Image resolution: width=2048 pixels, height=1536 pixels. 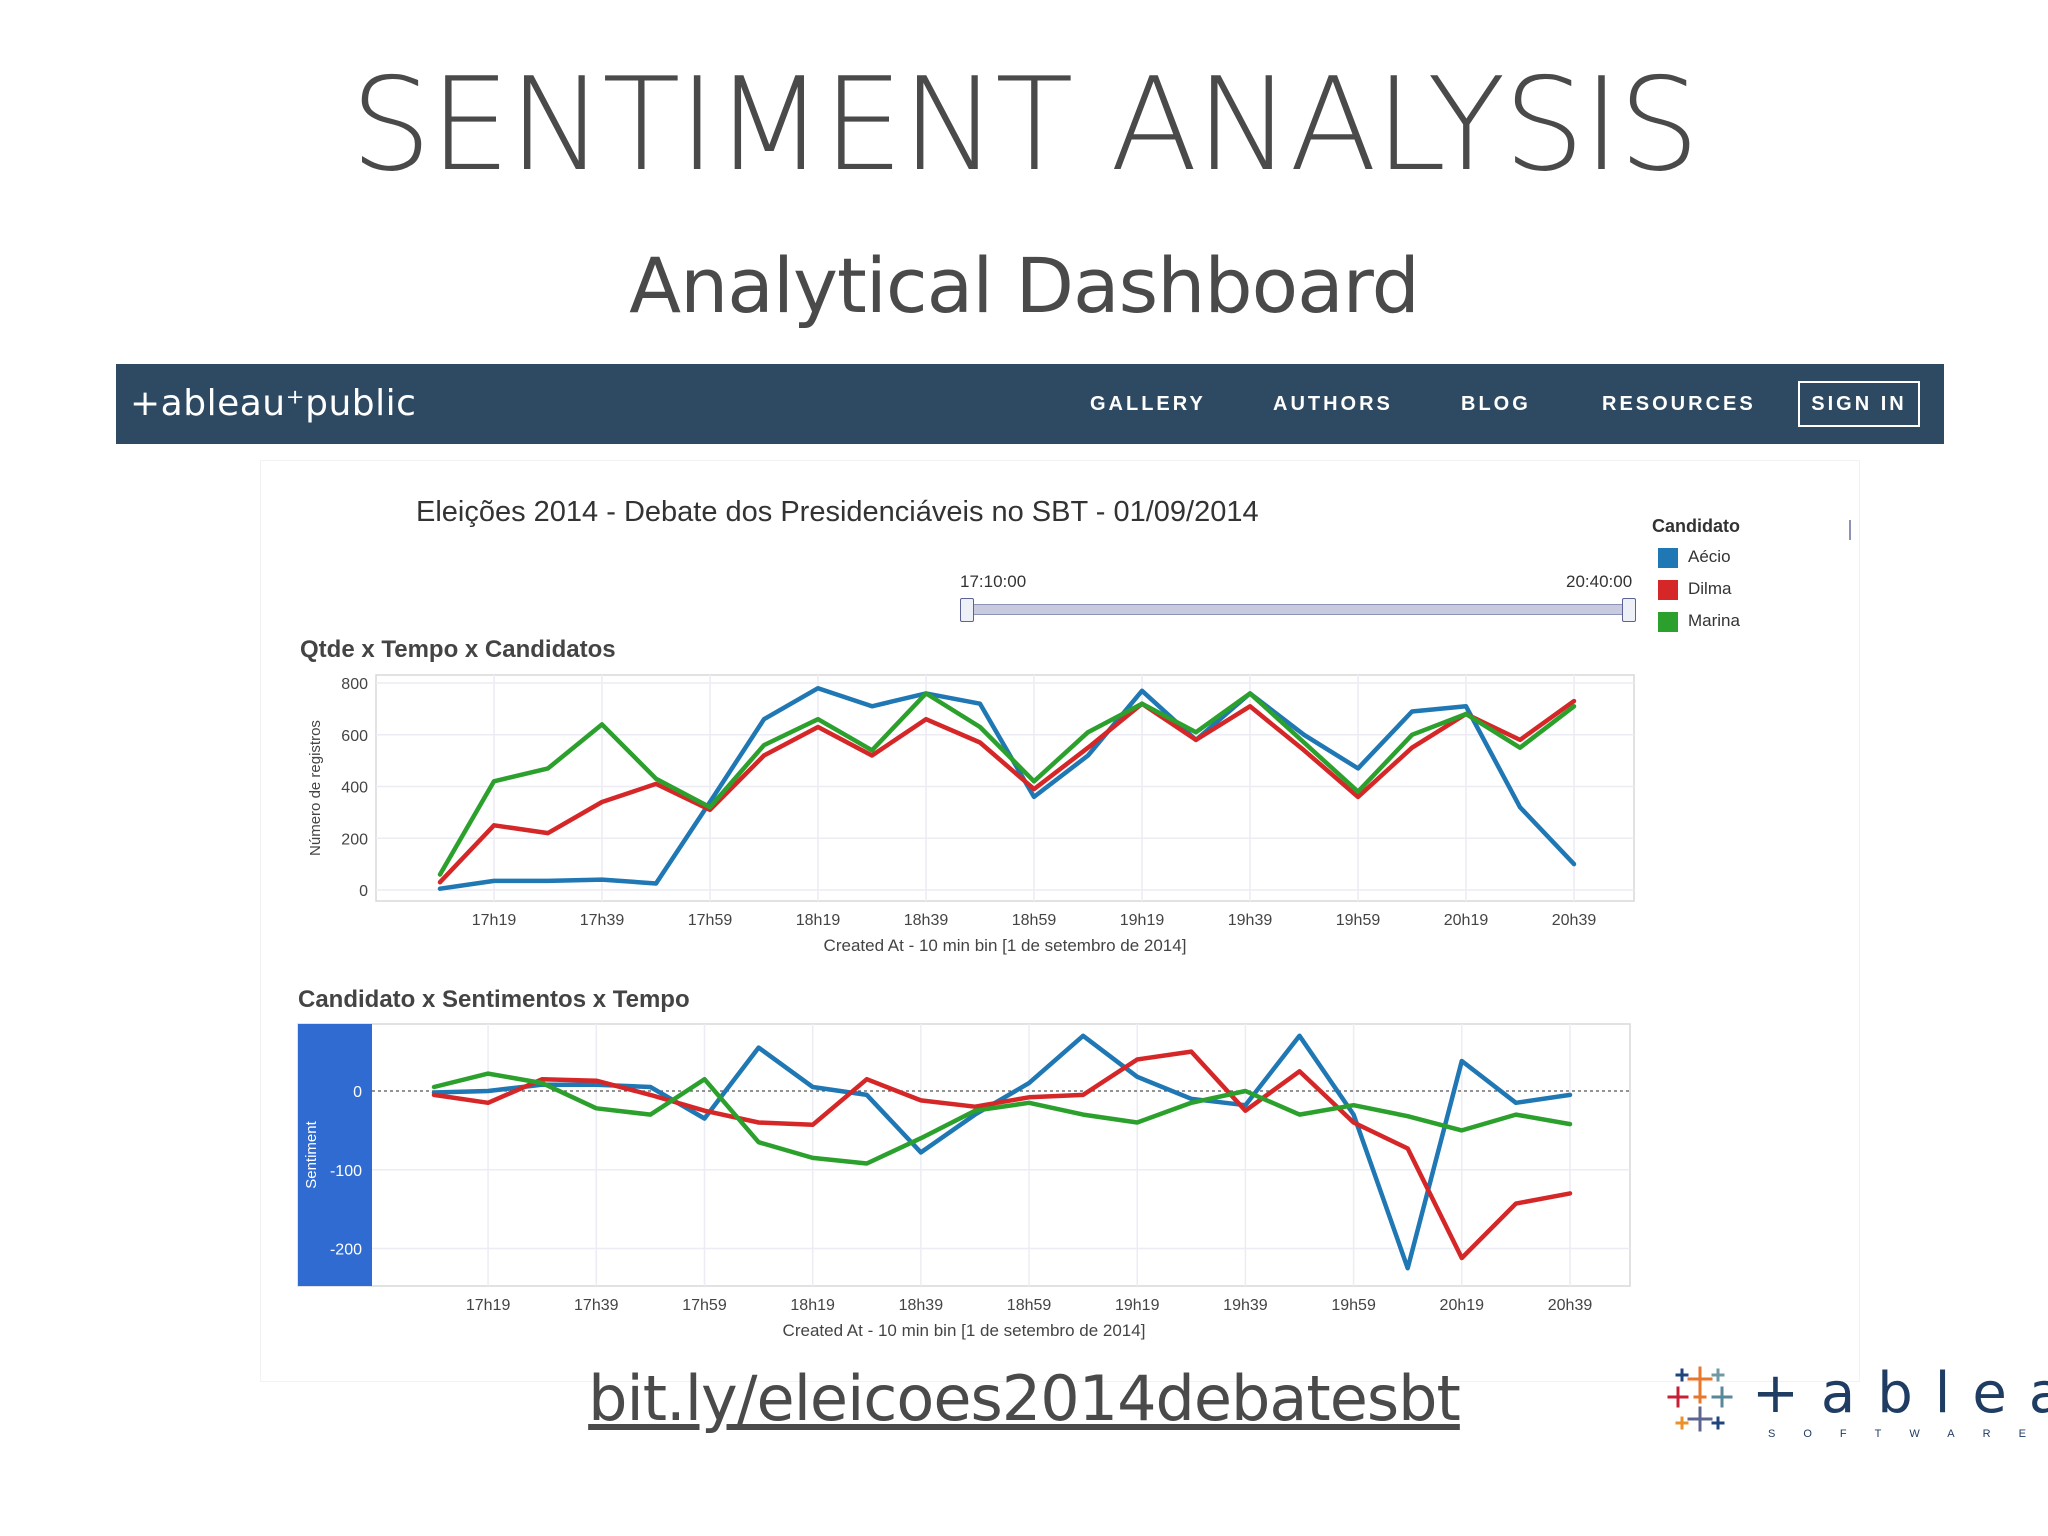 What do you see at coordinates (354, 684) in the screenshot?
I see `y-tick-label: 800` at bounding box center [354, 684].